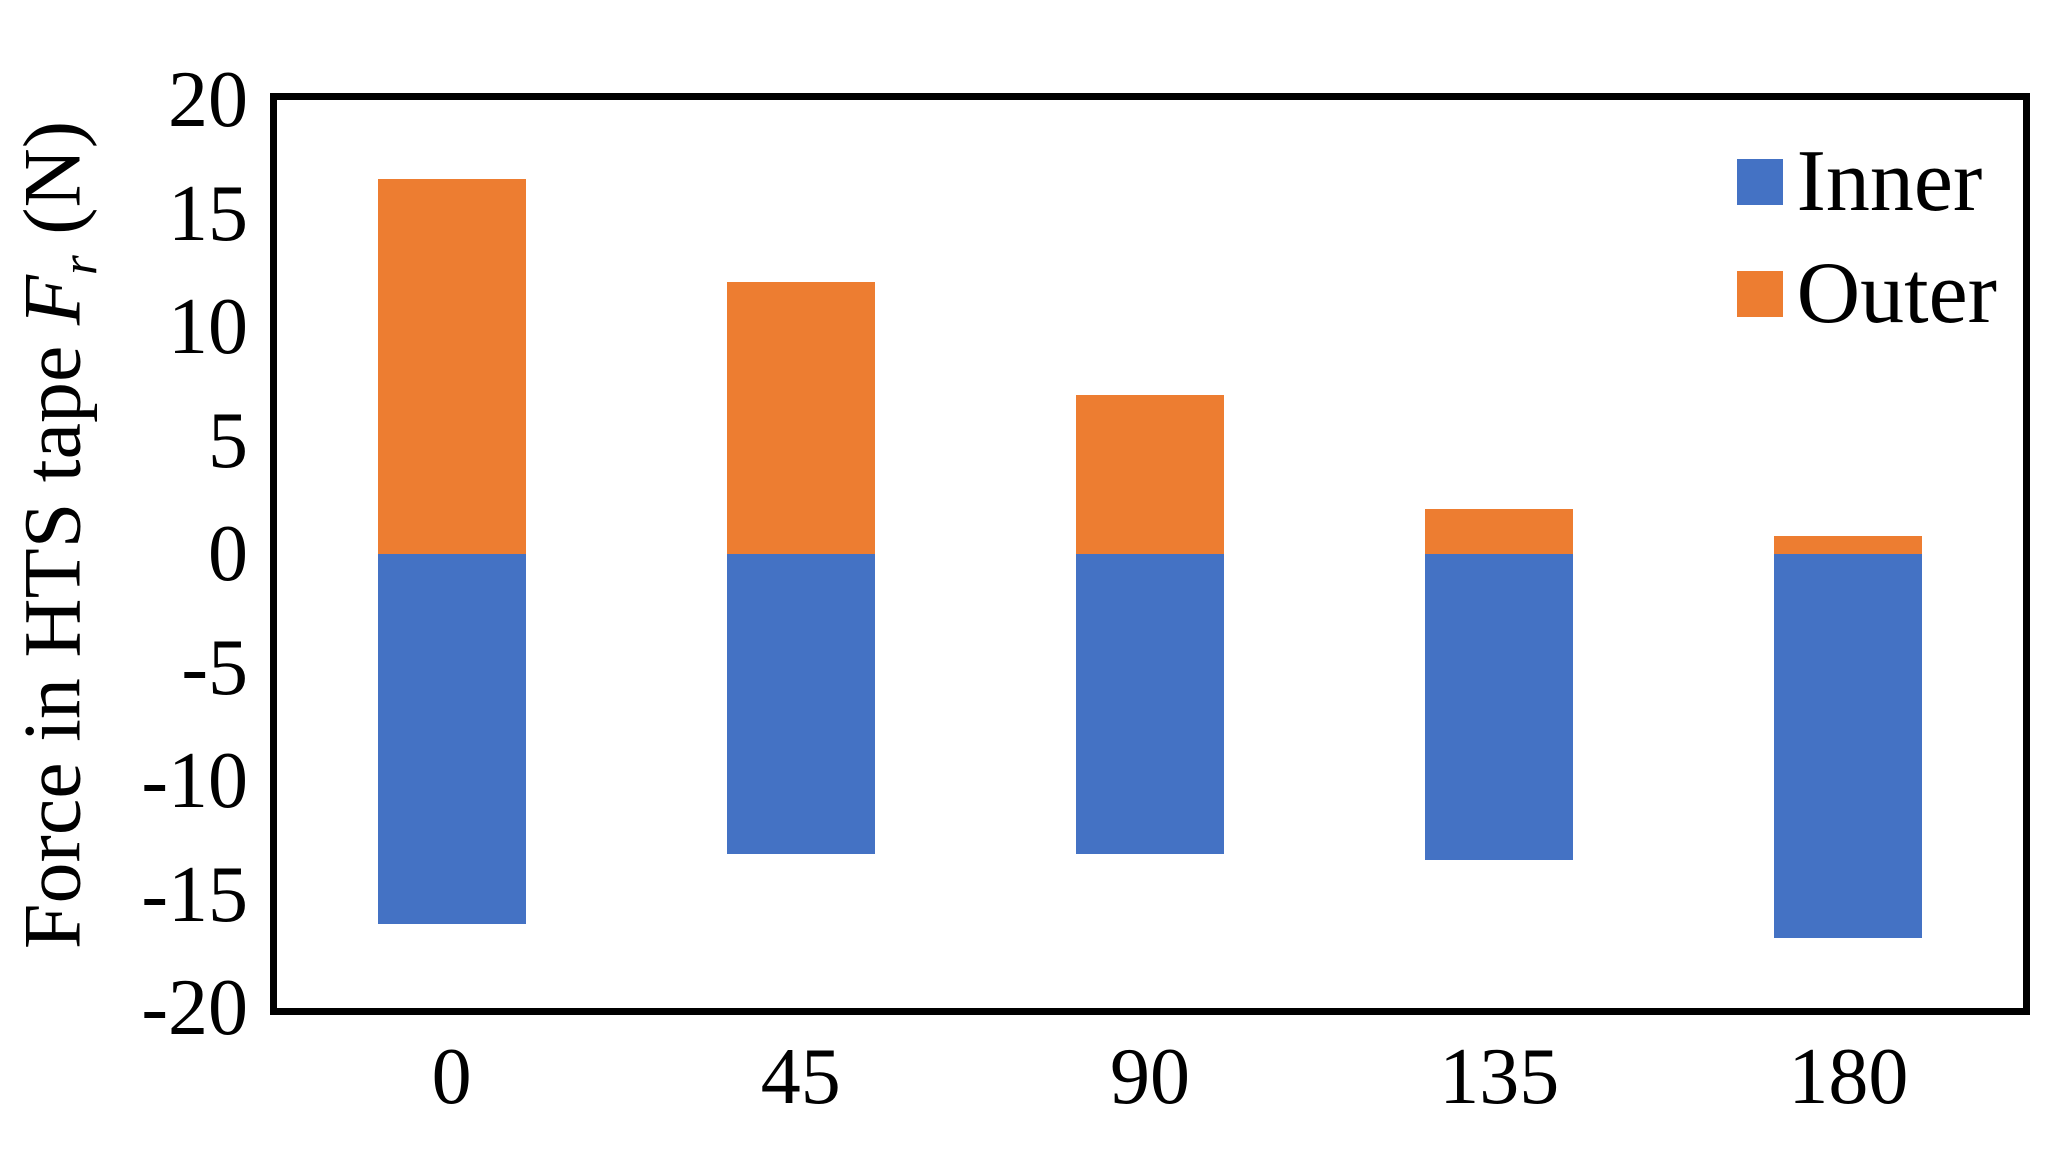  What do you see at coordinates (228, 440) in the screenshot?
I see `y-tick-label: 5` at bounding box center [228, 440].